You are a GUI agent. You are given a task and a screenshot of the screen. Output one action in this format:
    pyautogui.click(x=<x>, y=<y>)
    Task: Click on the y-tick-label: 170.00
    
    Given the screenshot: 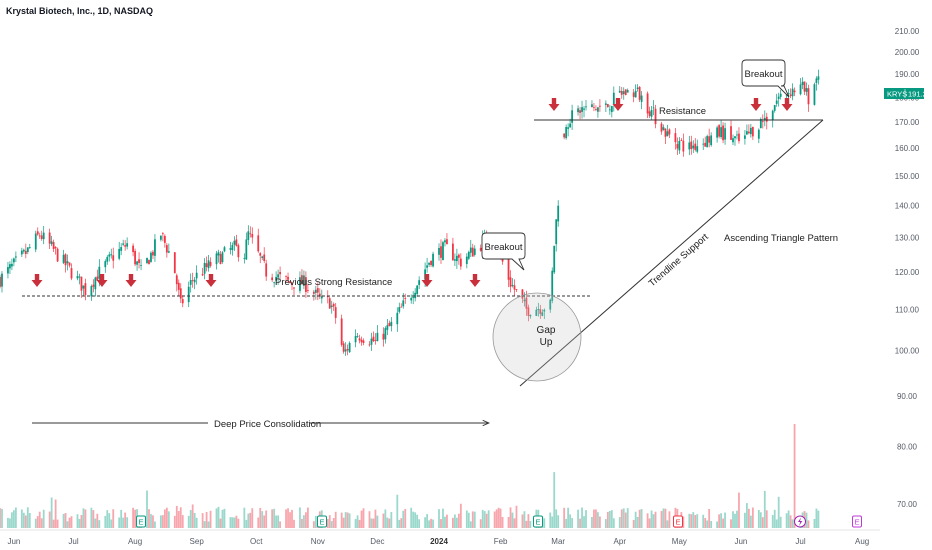 What is the action you would take?
    pyautogui.click(x=907, y=122)
    